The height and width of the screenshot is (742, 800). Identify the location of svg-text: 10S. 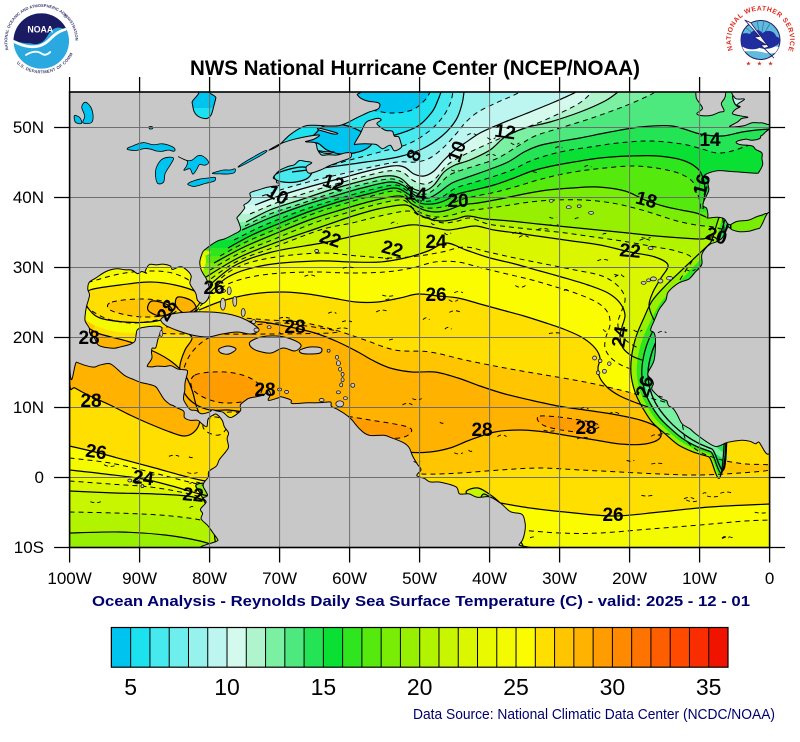
(29, 547).